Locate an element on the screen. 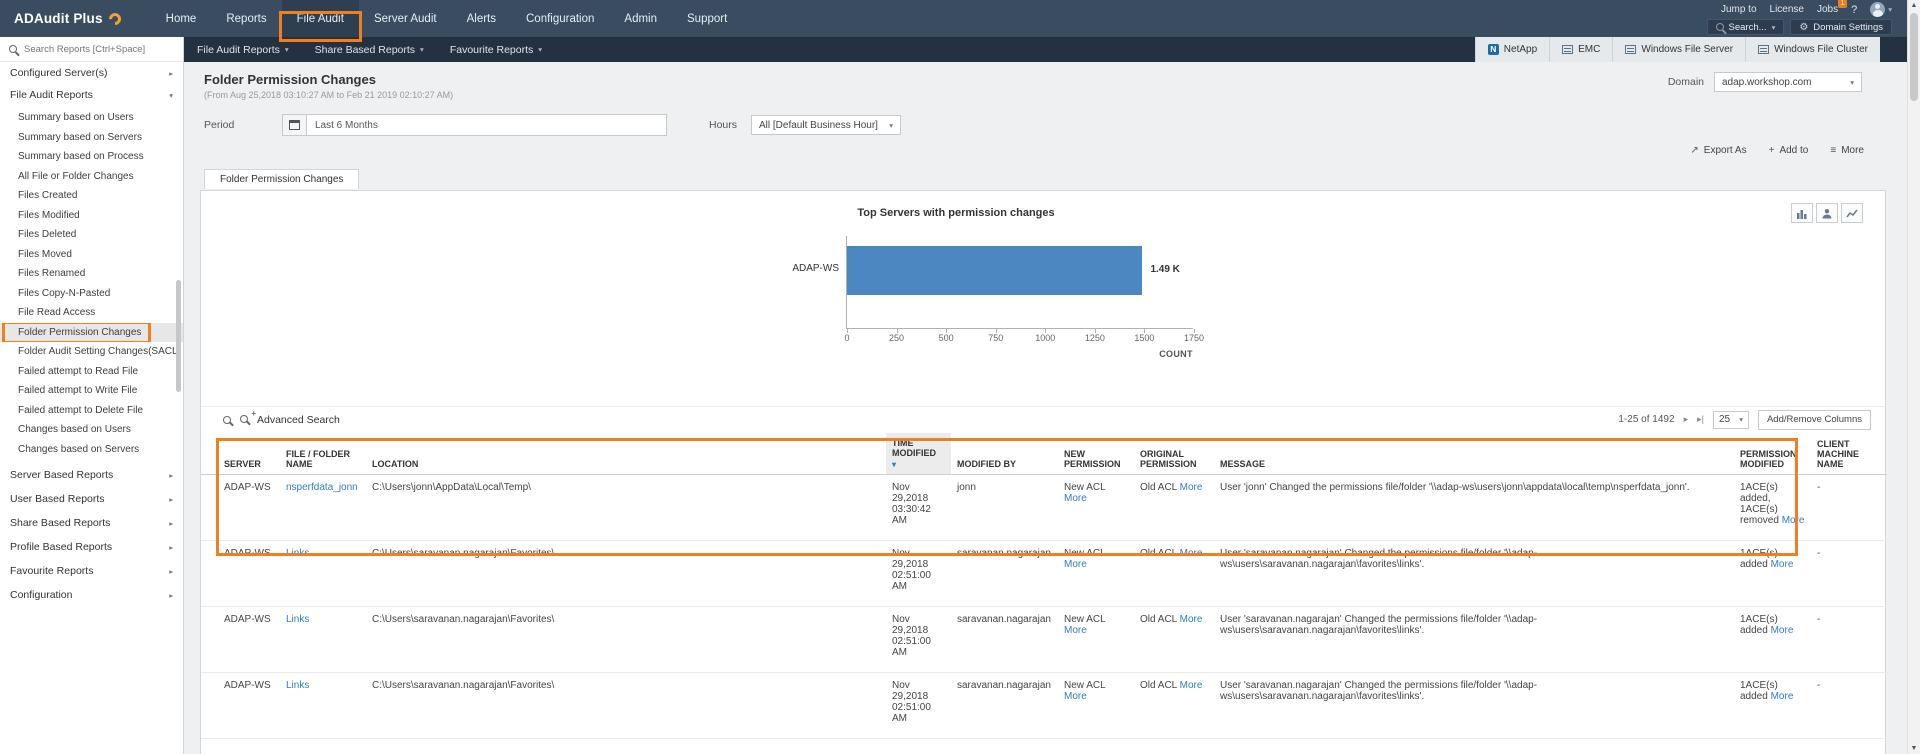 This screenshot has height=754, width=1920. sidebar-item-changes-servers: Changes based on Servers is located at coordinates (79, 449).